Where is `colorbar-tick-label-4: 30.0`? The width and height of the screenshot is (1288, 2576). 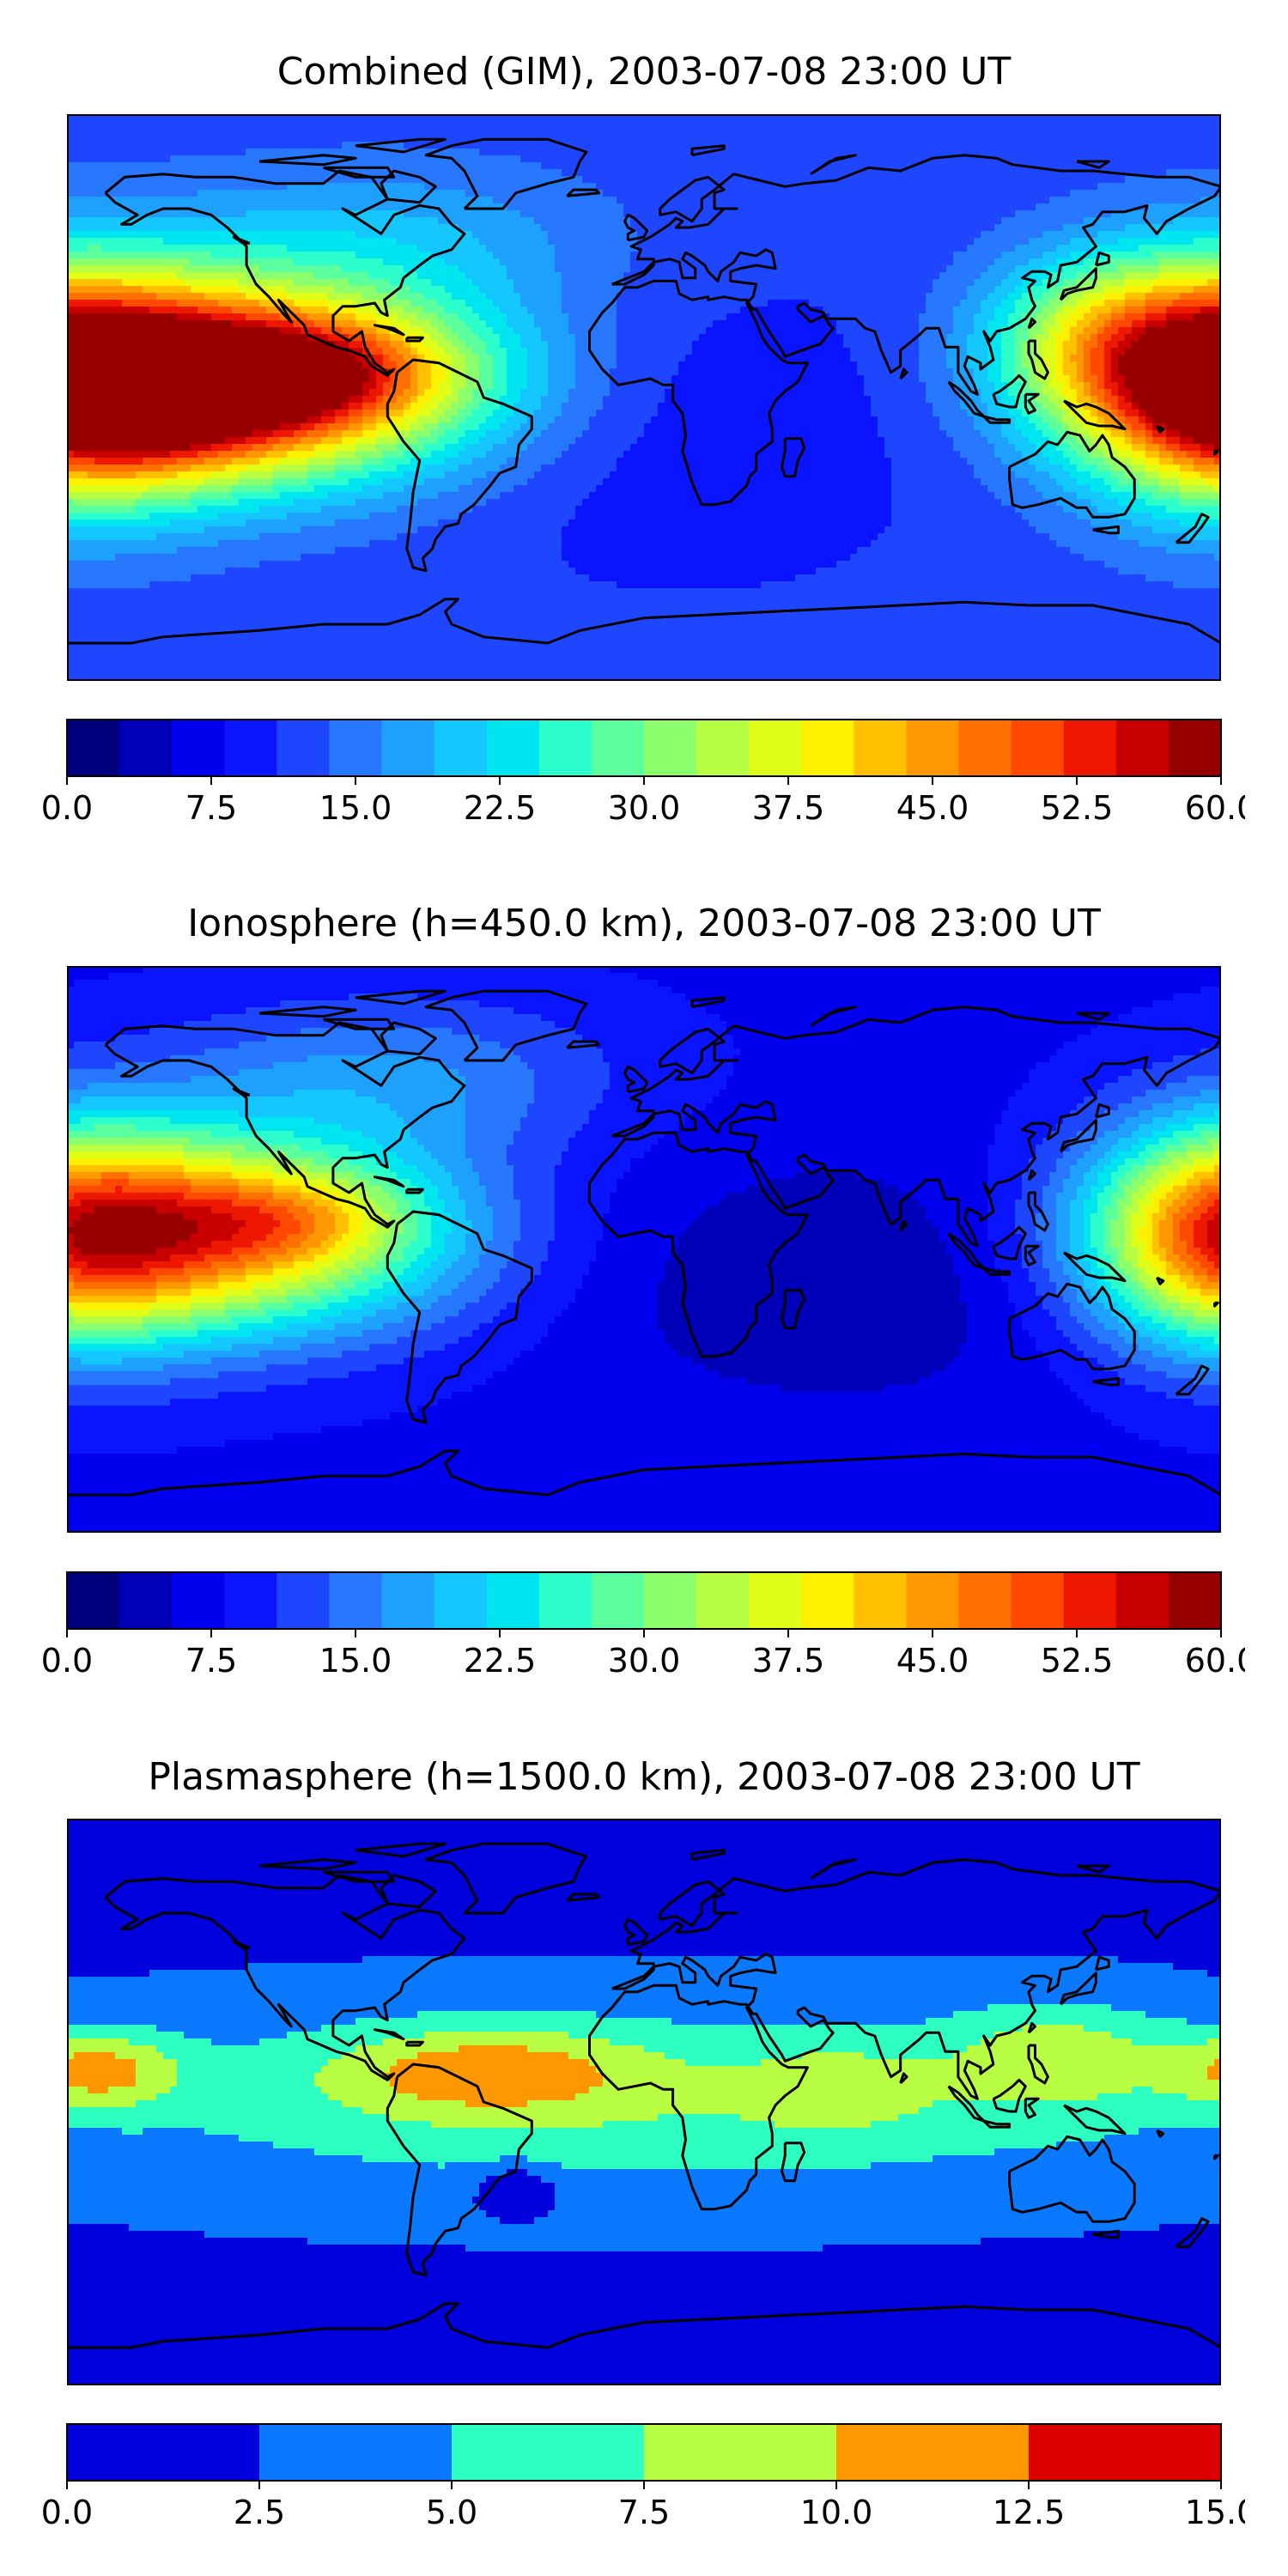 colorbar-tick-label-4: 30.0 is located at coordinates (644, 1661).